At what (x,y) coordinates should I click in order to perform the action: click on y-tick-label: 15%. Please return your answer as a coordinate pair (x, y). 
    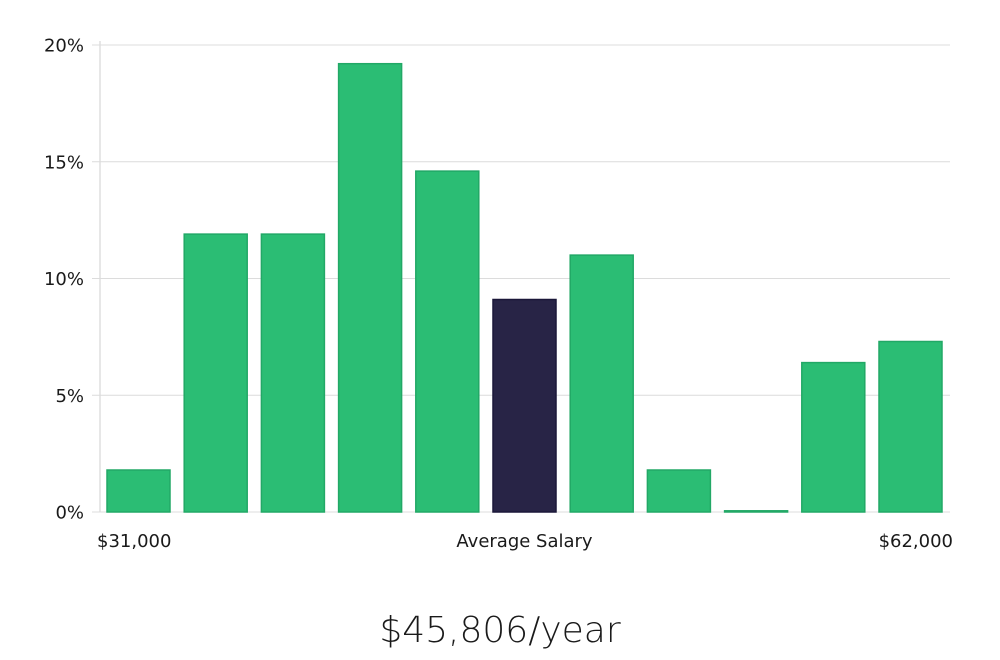
    Looking at the image, I should click on (64, 162).